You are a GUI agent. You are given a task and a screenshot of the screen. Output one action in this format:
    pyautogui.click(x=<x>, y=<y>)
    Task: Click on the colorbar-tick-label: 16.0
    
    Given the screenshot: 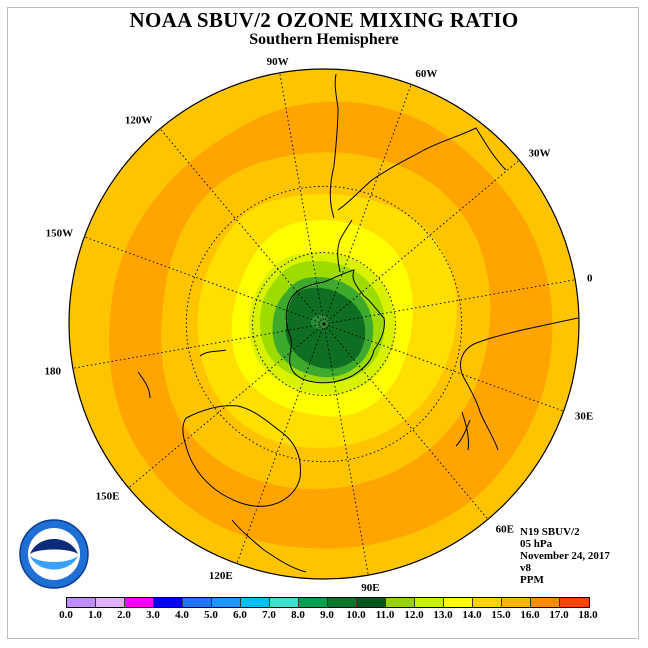 What is the action you would take?
    pyautogui.click(x=530, y=615)
    